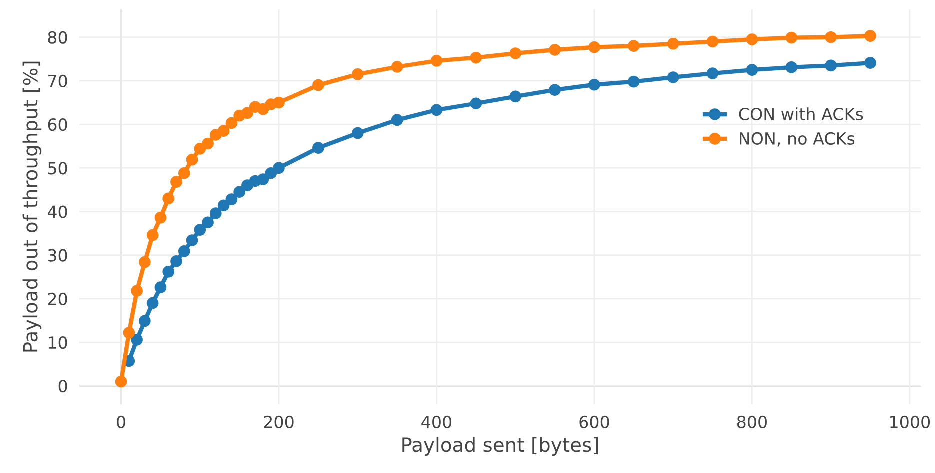  What do you see at coordinates (437, 422) in the screenshot?
I see `x-tick-label: 400` at bounding box center [437, 422].